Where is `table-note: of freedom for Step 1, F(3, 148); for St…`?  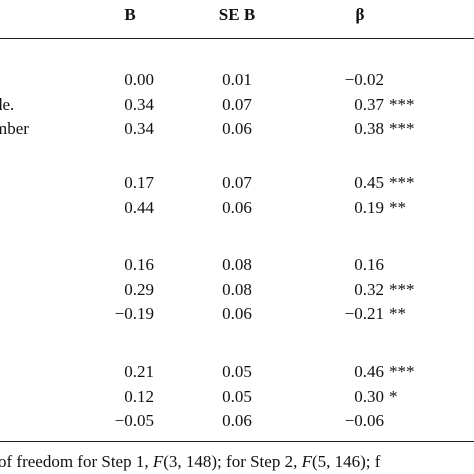 table-note: of freedom for Step 1, F(3, 148); for St… is located at coordinates (190, 462).